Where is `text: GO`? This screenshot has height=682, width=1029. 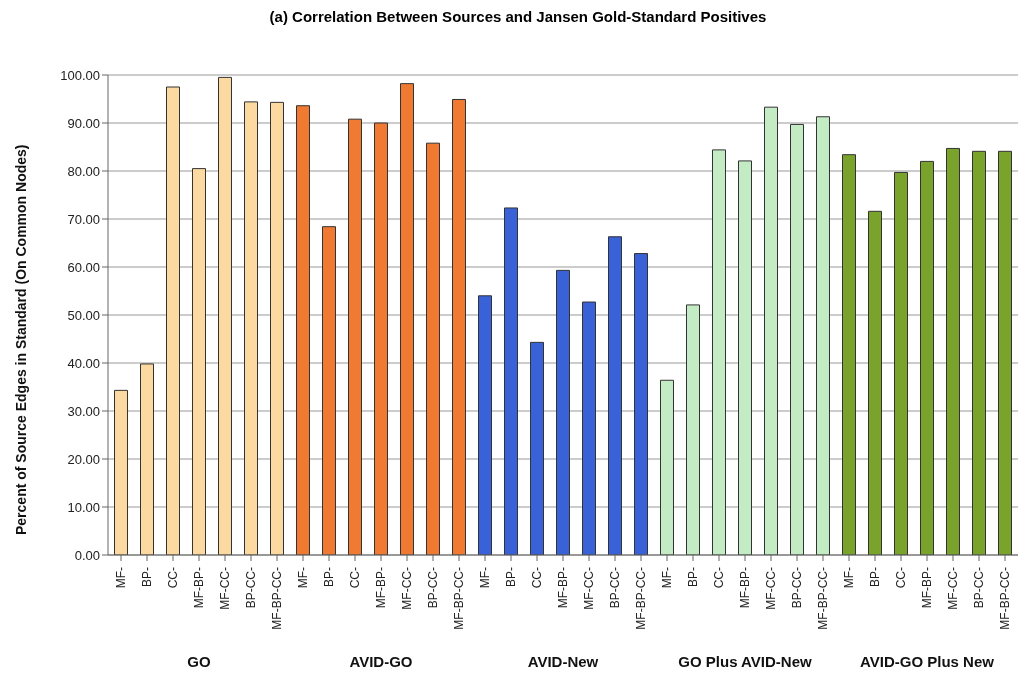 text: GO is located at coordinates (199, 661).